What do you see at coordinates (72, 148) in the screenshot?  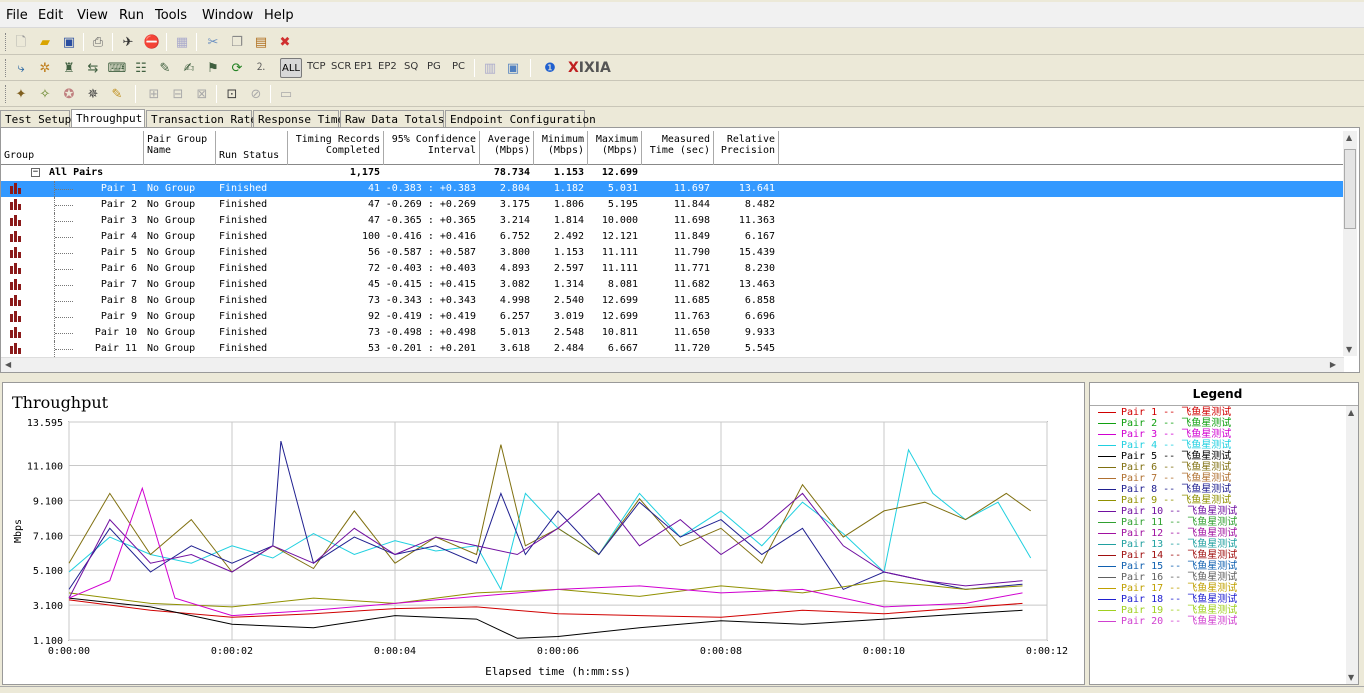 I see `header-group: Group` at bounding box center [72, 148].